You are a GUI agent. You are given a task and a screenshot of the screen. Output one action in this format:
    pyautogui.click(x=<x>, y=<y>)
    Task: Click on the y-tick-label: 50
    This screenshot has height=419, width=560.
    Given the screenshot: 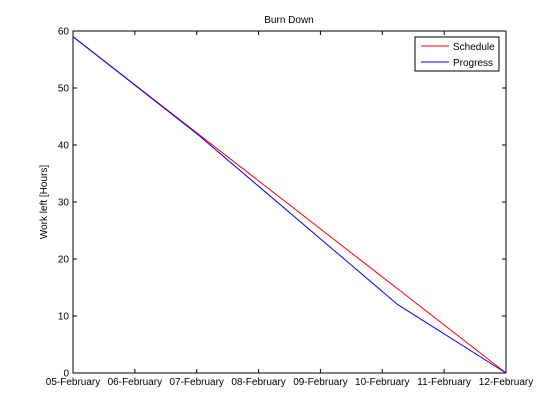 What is the action you would take?
    pyautogui.click(x=64, y=89)
    